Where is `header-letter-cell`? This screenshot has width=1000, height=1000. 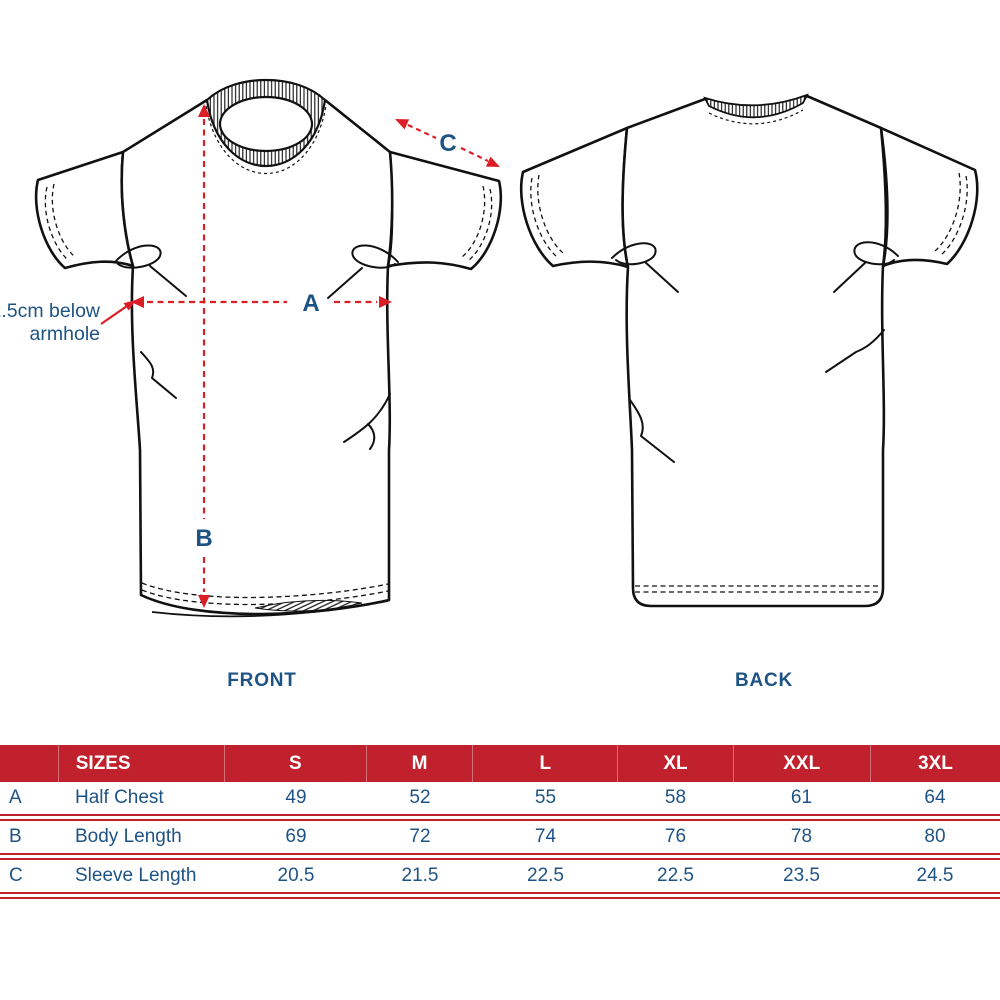 header-letter-cell is located at coordinates (29, 763).